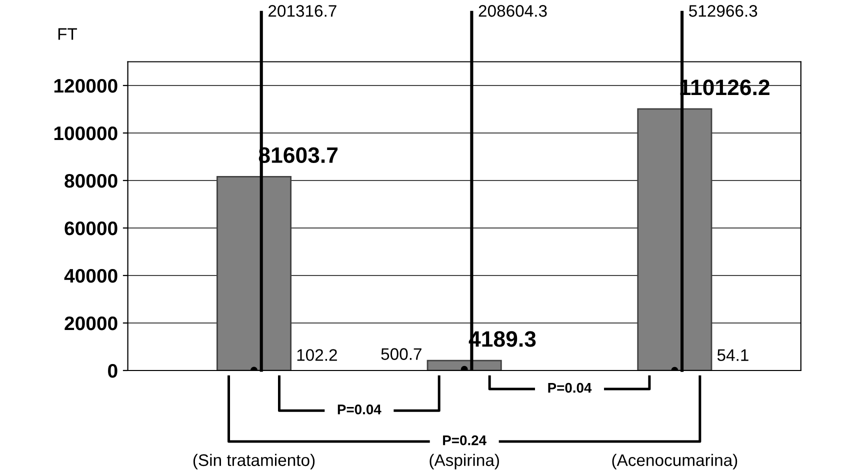 Image resolution: width=852 pixels, height=475 pixels. What do you see at coordinates (113, 371) in the screenshot?
I see `y-tick-label: 0` at bounding box center [113, 371].